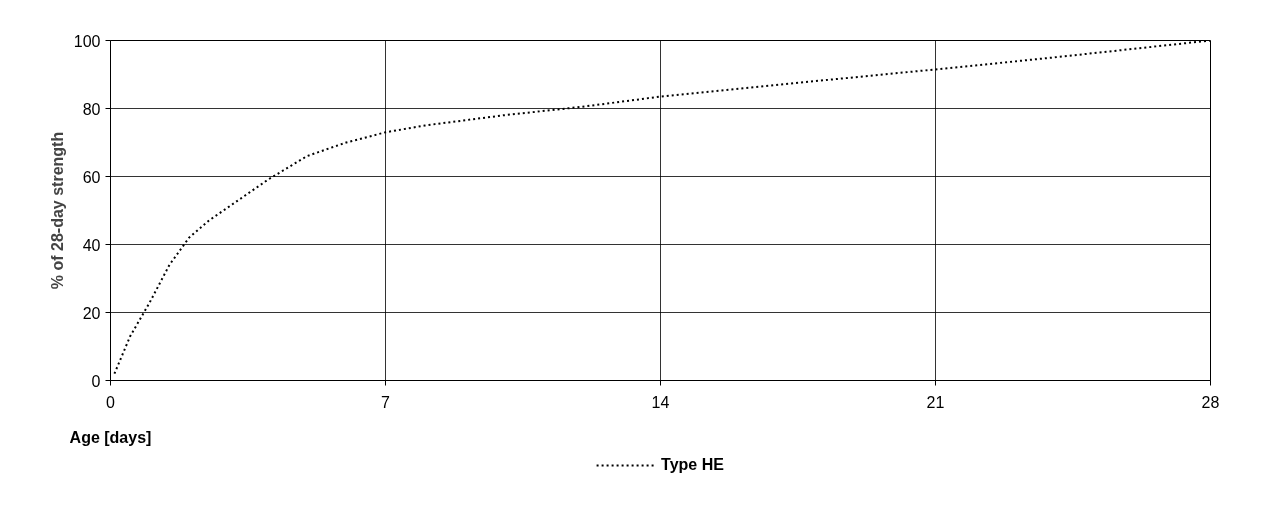  I want to click on legend-label: Type HE, so click(692, 465).